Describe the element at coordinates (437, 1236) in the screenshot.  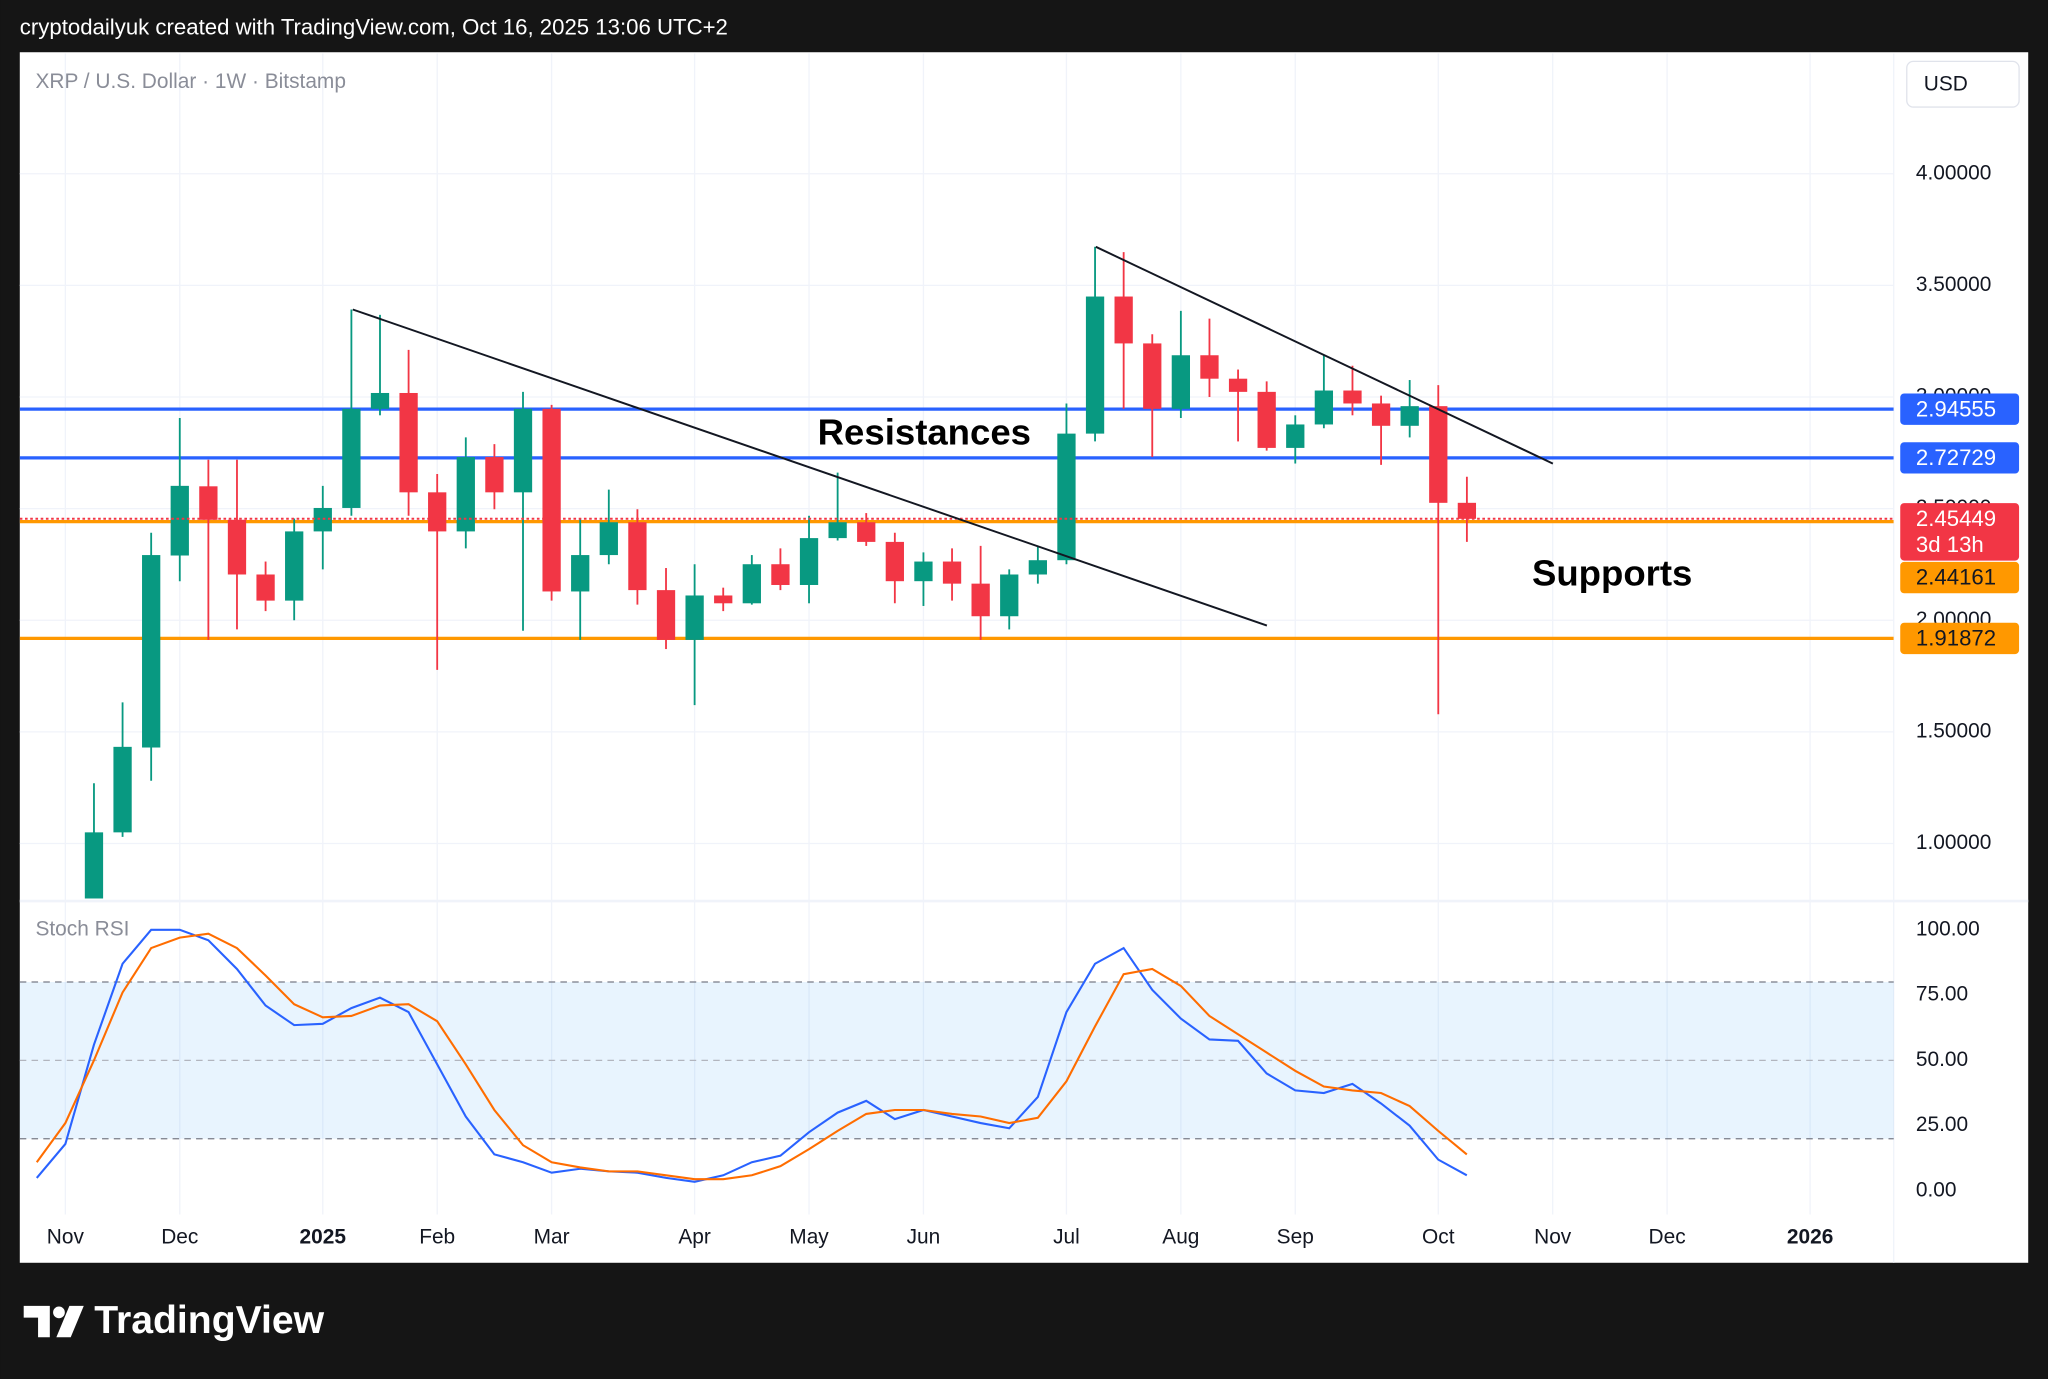
I see `x-tick-label: Feb` at that location.